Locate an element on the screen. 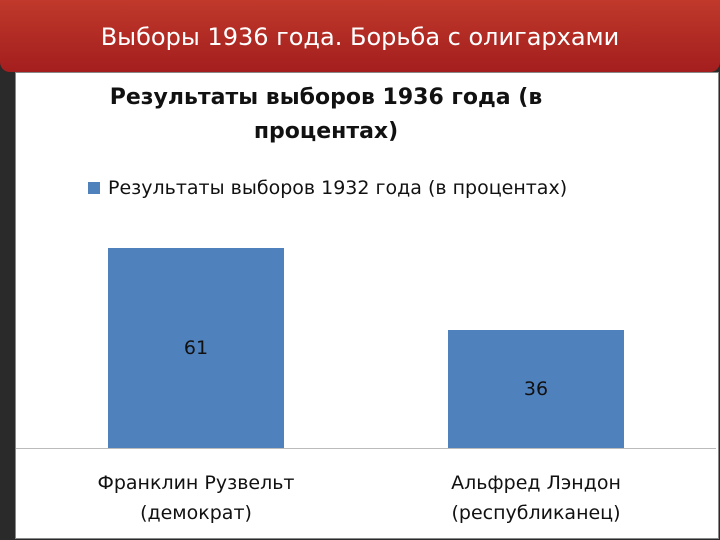  x-tick-label: Альфред Лэндон (республиканец) is located at coordinates (536, 498).